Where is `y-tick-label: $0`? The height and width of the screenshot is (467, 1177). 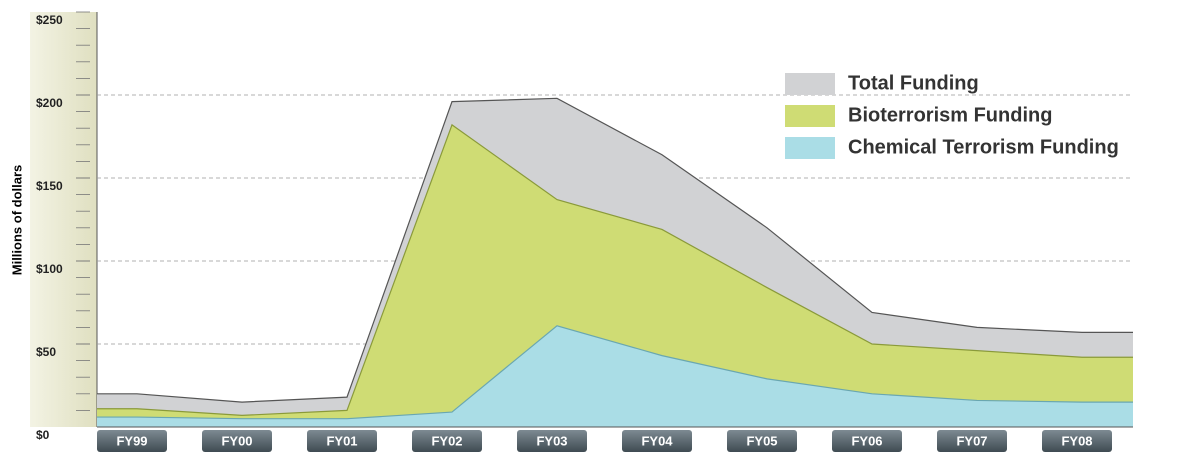
y-tick-label: $0 is located at coordinates (43, 435).